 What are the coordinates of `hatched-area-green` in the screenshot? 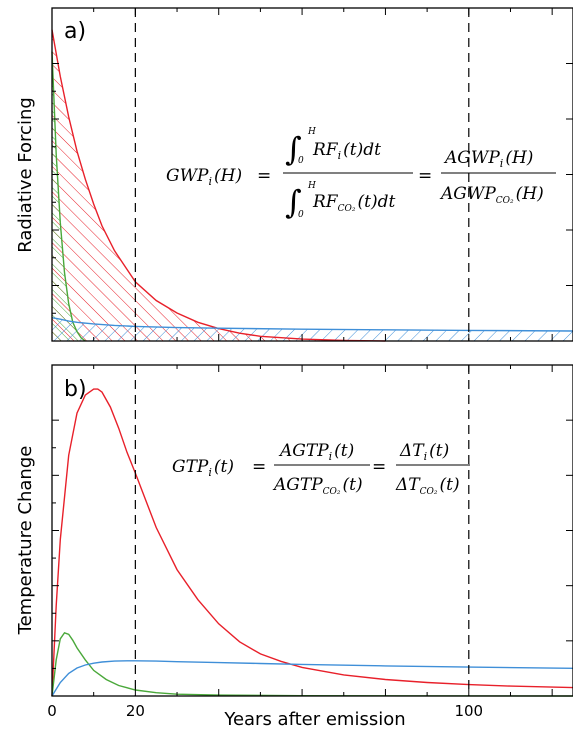 It's located at (69, 196).